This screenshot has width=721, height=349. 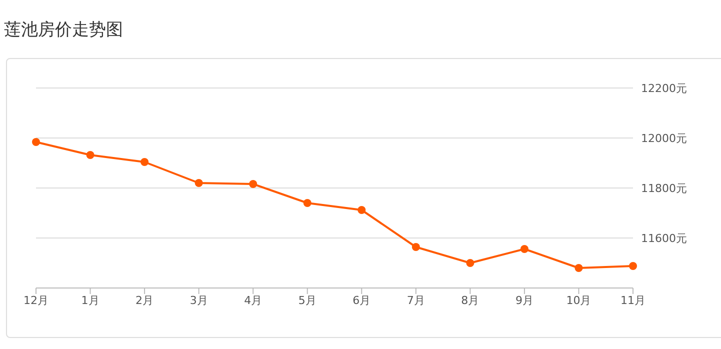 What do you see at coordinates (253, 300) in the screenshot?
I see `x-tick-label: 4月` at bounding box center [253, 300].